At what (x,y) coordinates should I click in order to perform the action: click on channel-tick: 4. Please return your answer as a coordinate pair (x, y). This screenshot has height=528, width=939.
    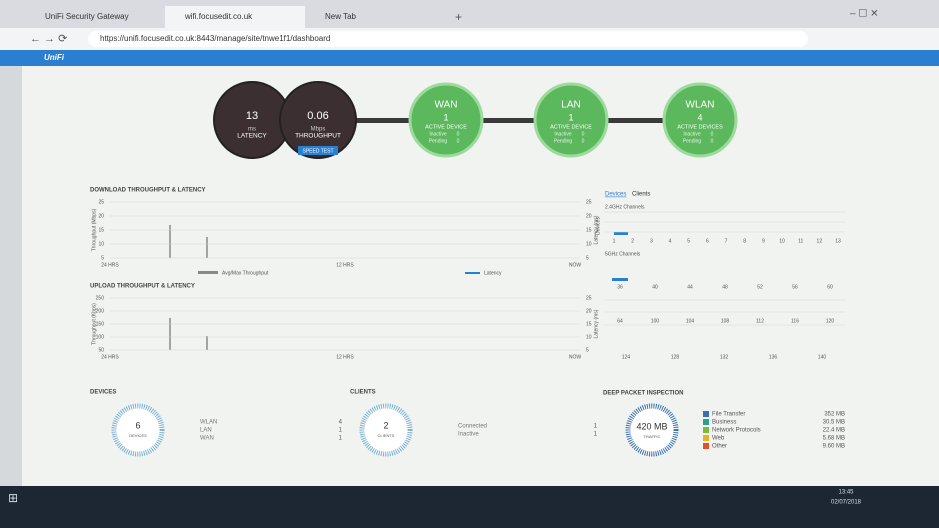
    Looking at the image, I should click on (670, 241).